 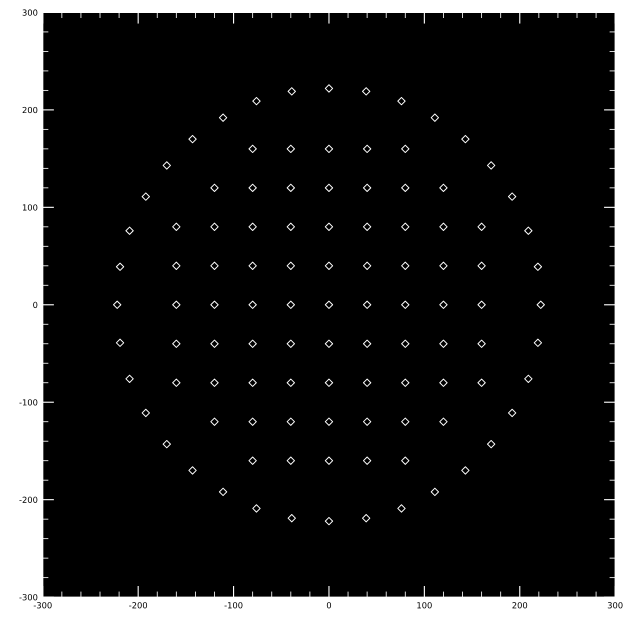 I want to click on y-tick-label: 0, so click(x=35, y=305).